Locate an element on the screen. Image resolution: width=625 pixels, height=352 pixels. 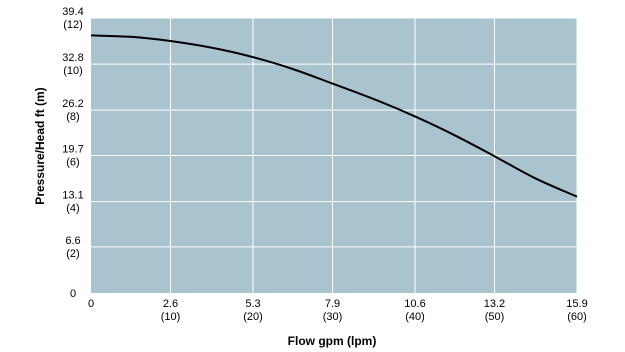
y-tick-sublabel: (8) is located at coordinates (72, 117).